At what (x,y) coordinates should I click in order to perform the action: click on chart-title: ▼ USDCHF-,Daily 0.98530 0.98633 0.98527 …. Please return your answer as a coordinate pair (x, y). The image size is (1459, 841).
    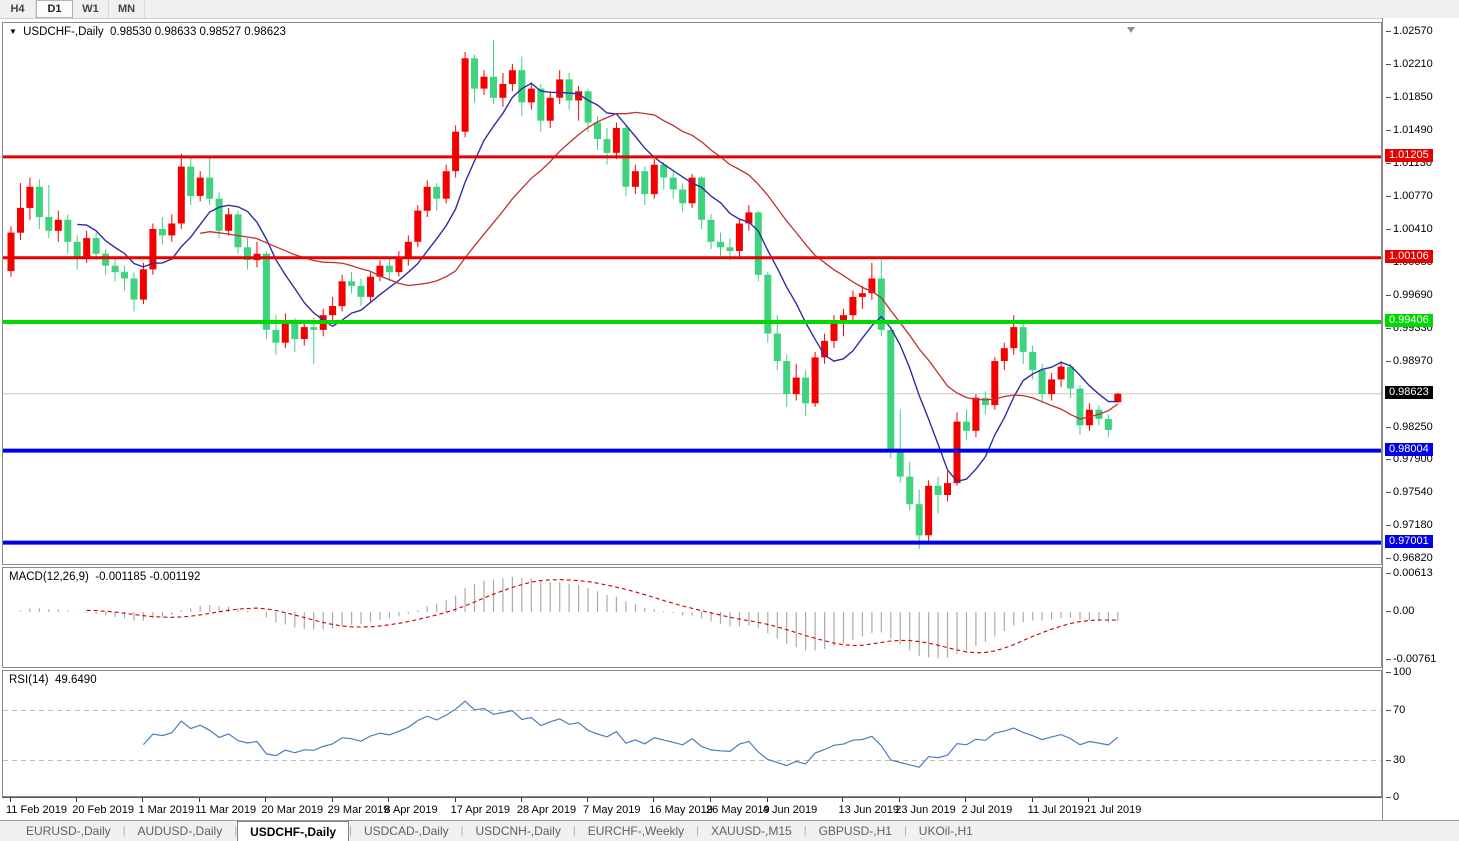
    Looking at the image, I should click on (147, 32).